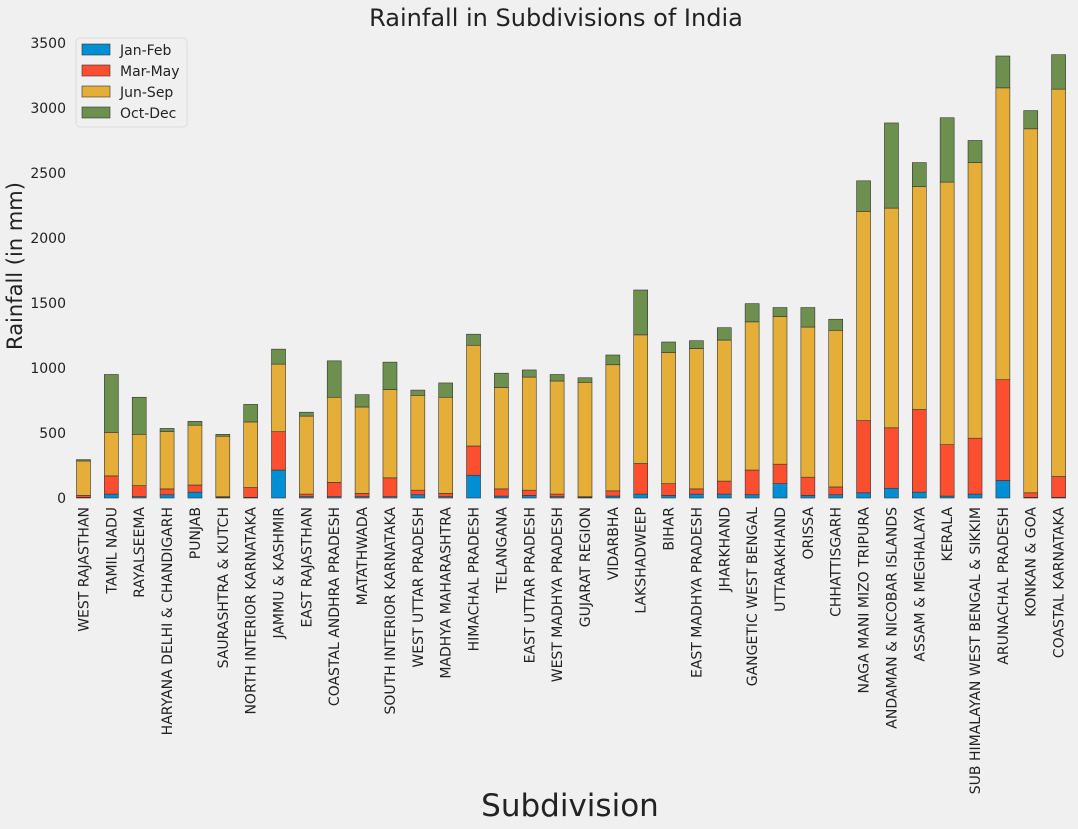 The image size is (1078, 829). I want to click on legend-label: Oct-Dec, so click(148, 114).